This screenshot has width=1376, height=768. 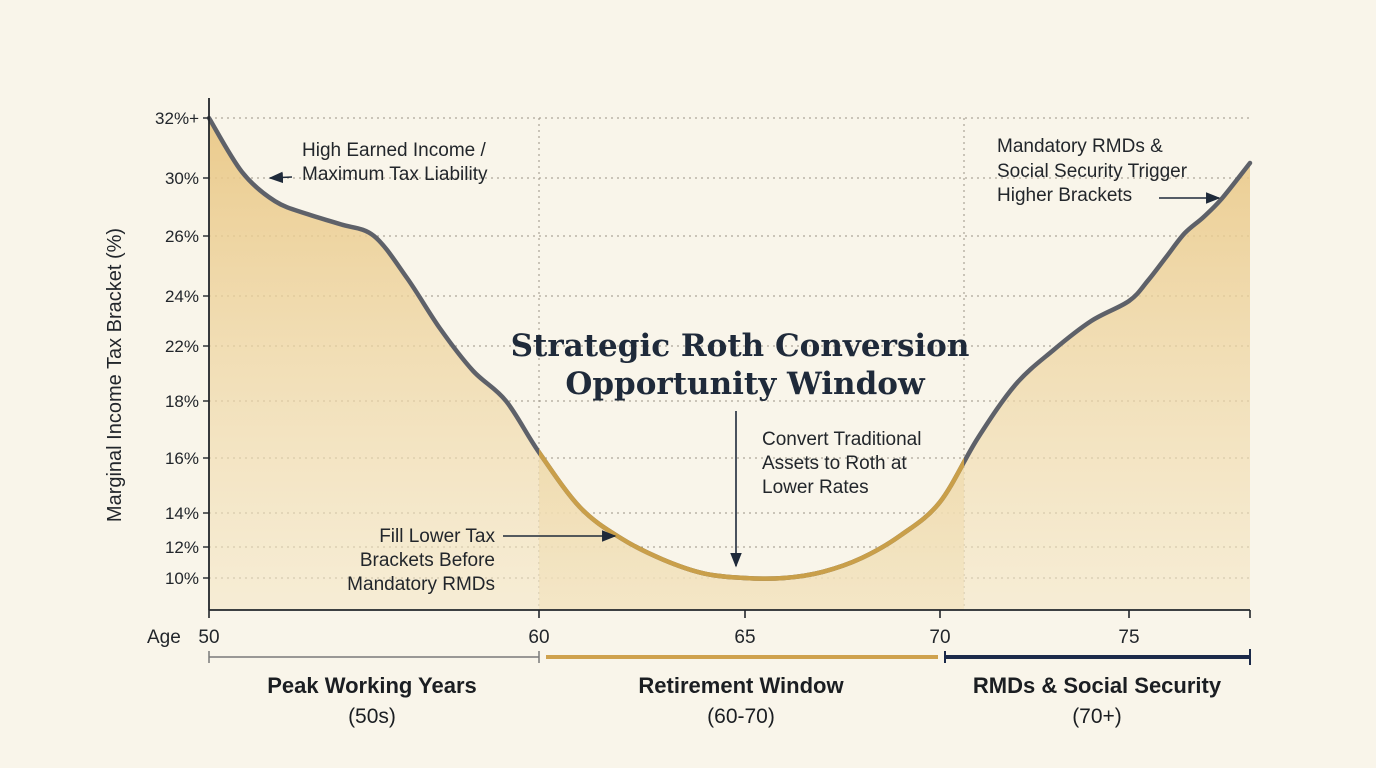 What do you see at coordinates (182, 578) in the screenshot?
I see `y-tick-label: 10%` at bounding box center [182, 578].